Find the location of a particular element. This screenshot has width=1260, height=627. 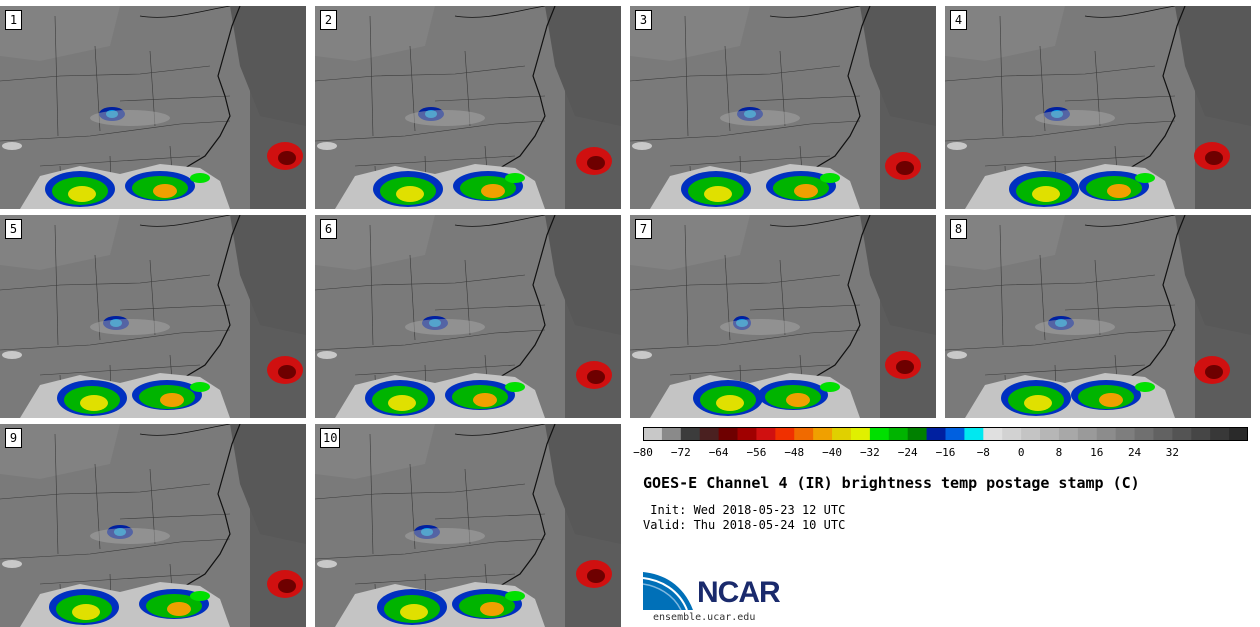

postage-stamp-panel: 1 is located at coordinates (153, 107).